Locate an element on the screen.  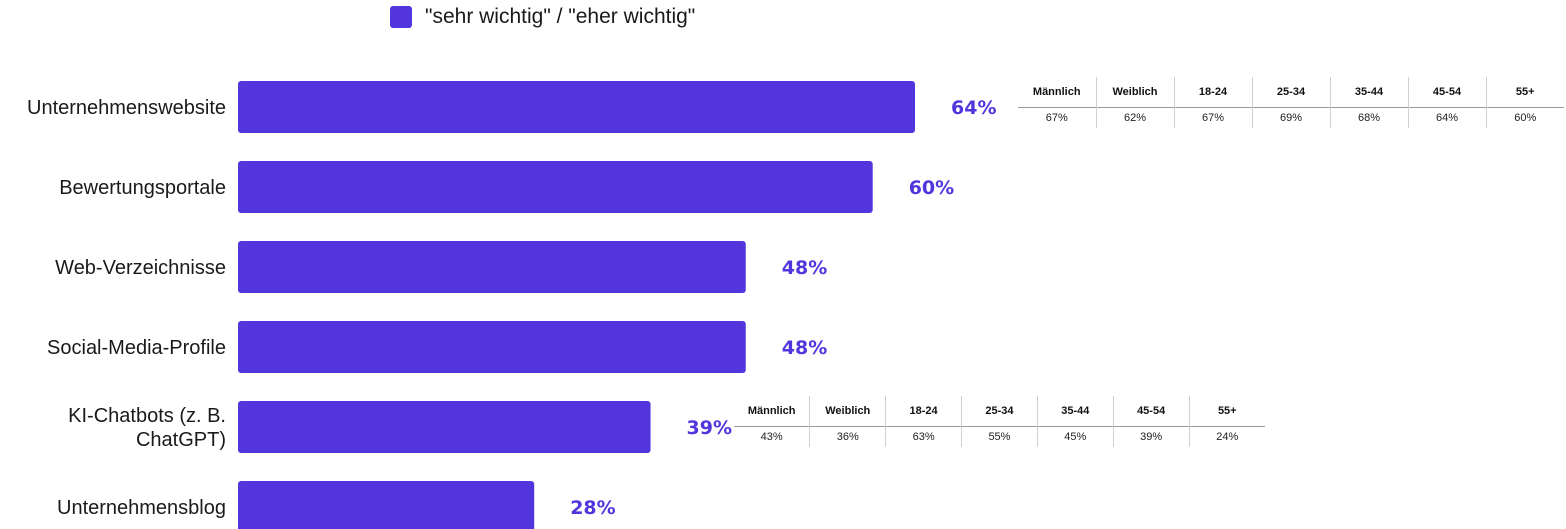
breakdown-value: 62% is located at coordinates (1134, 117).